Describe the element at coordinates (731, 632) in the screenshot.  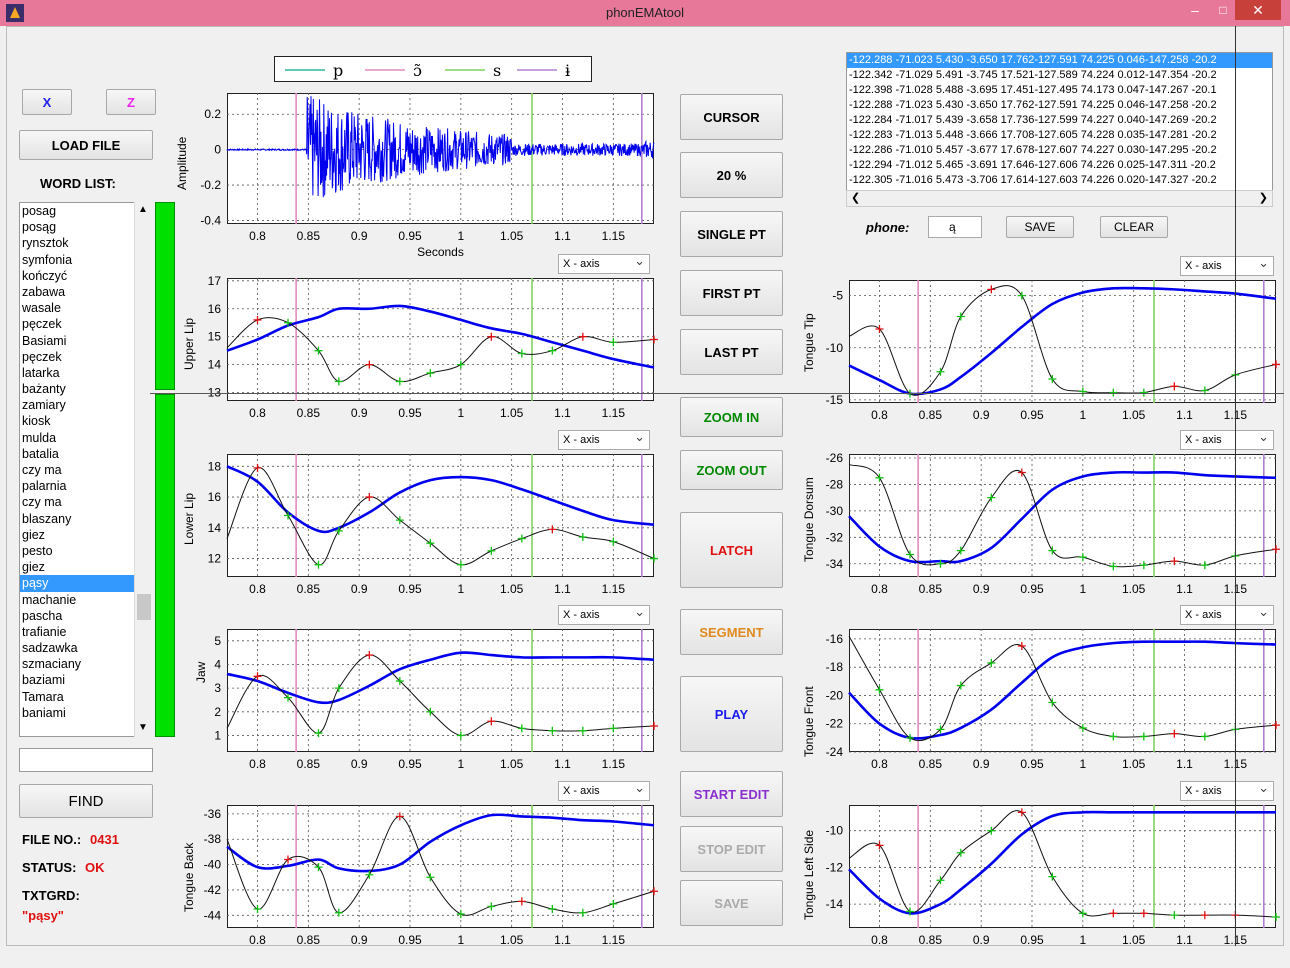
I see `segment-button: SEGMENT` at that location.